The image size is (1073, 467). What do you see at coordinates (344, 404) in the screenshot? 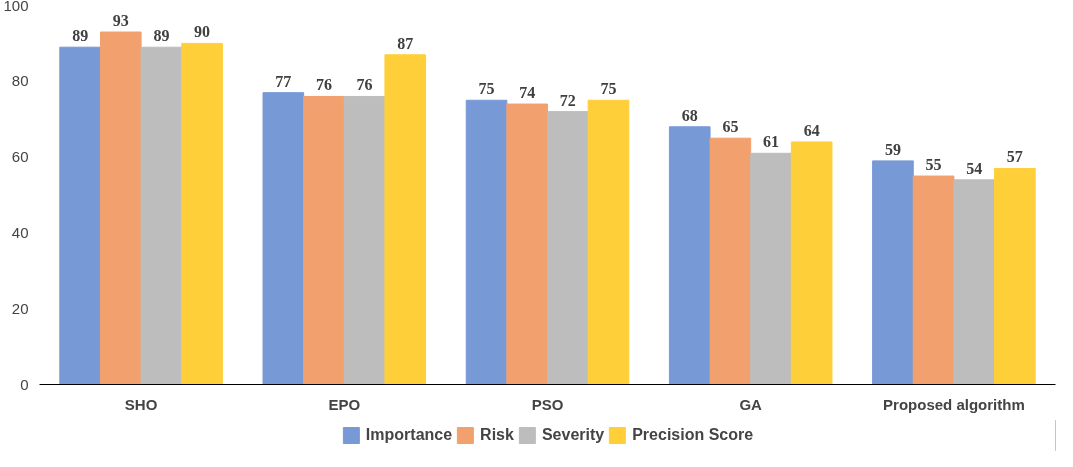
I see `x-tick-label: EPO` at bounding box center [344, 404].